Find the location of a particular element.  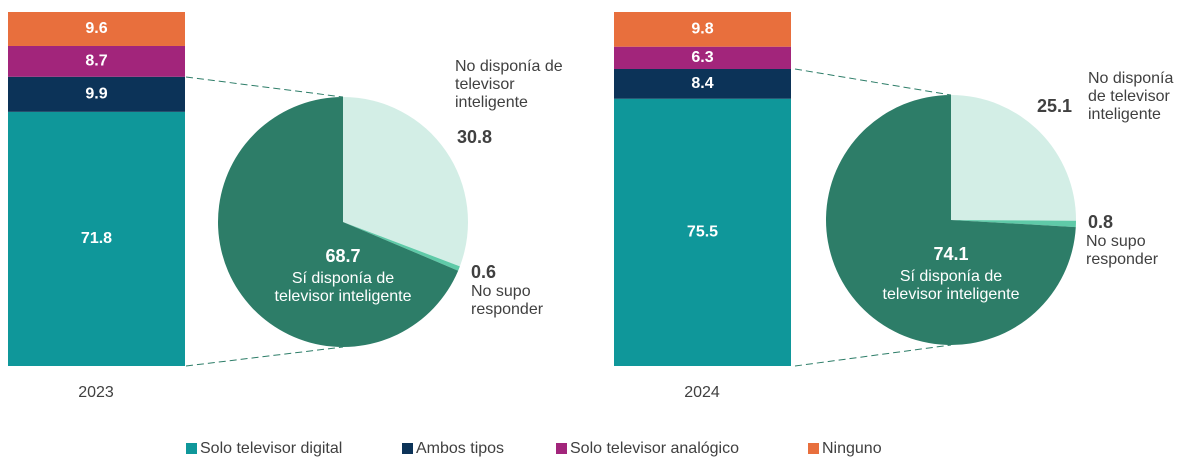

pie-value-label: 0.8 is located at coordinates (1101, 222).